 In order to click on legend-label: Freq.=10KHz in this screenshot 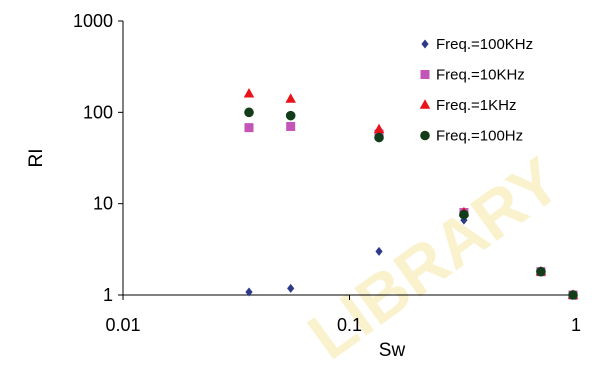, I will do `click(480, 75)`.